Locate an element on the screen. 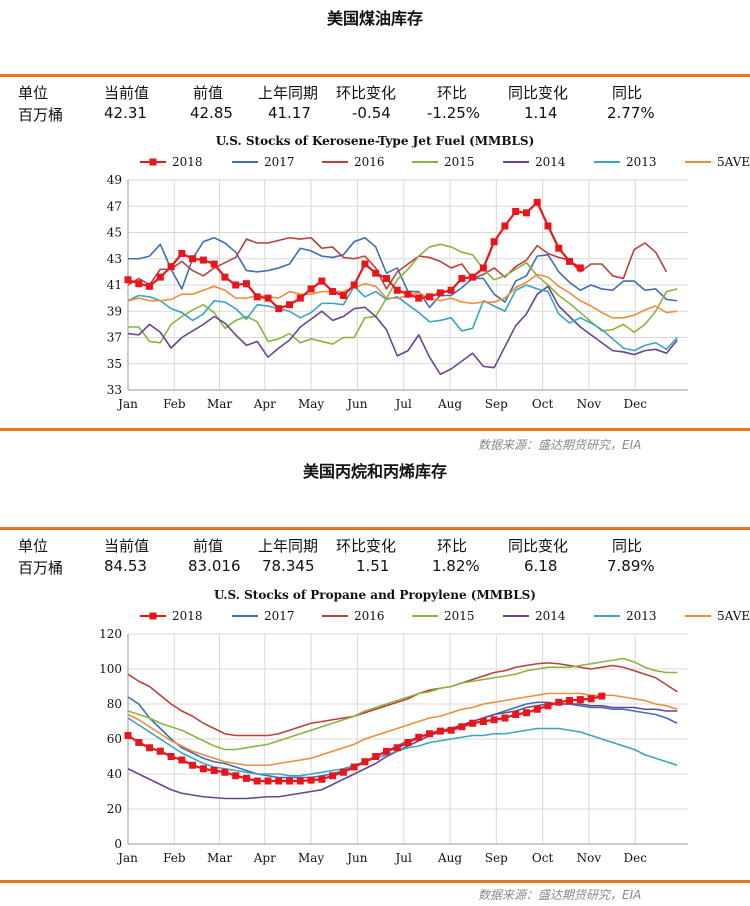 Image resolution: width=750 pixels, height=906 pixels. source-note: 数据来源：盛达期货研究，EIA is located at coordinates (560, 445).